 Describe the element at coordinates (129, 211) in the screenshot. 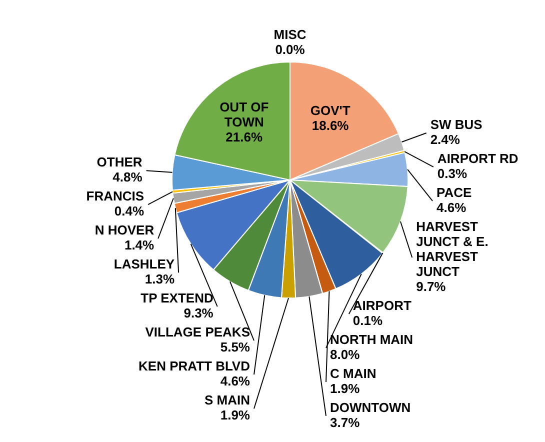

I see `data-label: 0.4%` at that location.